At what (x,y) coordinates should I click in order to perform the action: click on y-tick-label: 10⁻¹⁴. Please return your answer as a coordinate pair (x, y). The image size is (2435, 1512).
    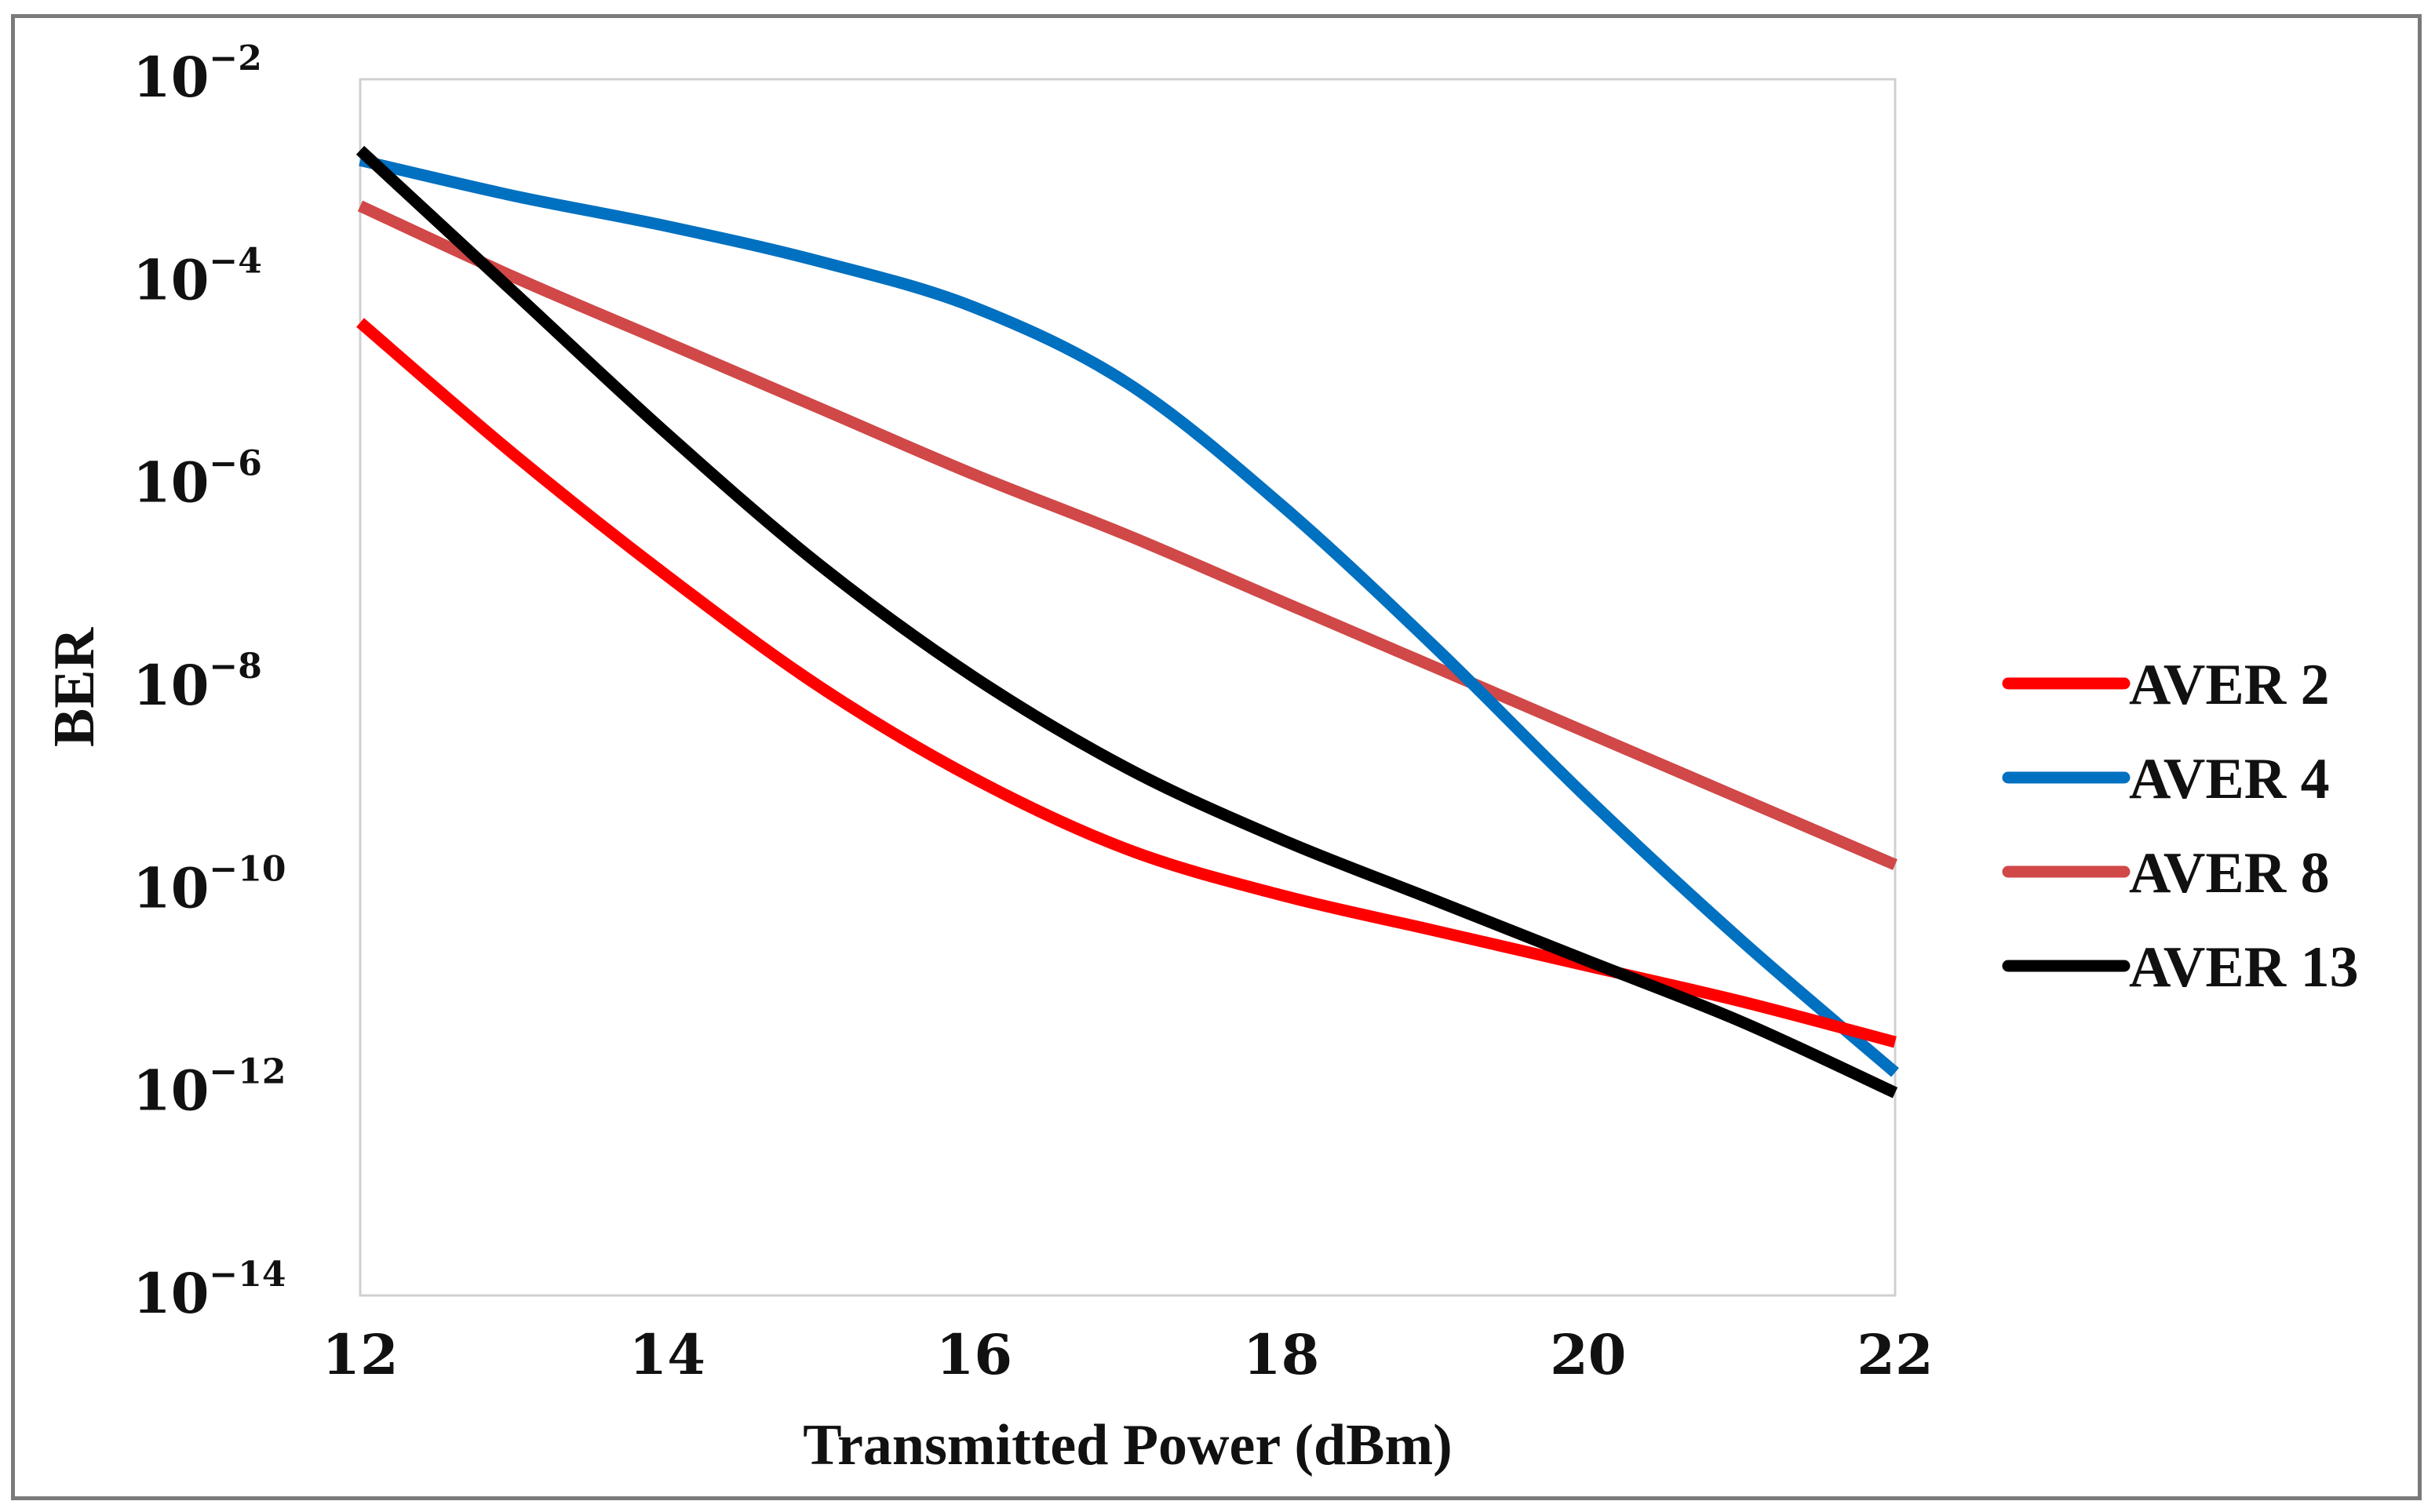
    Looking at the image, I should click on (210, 1290).